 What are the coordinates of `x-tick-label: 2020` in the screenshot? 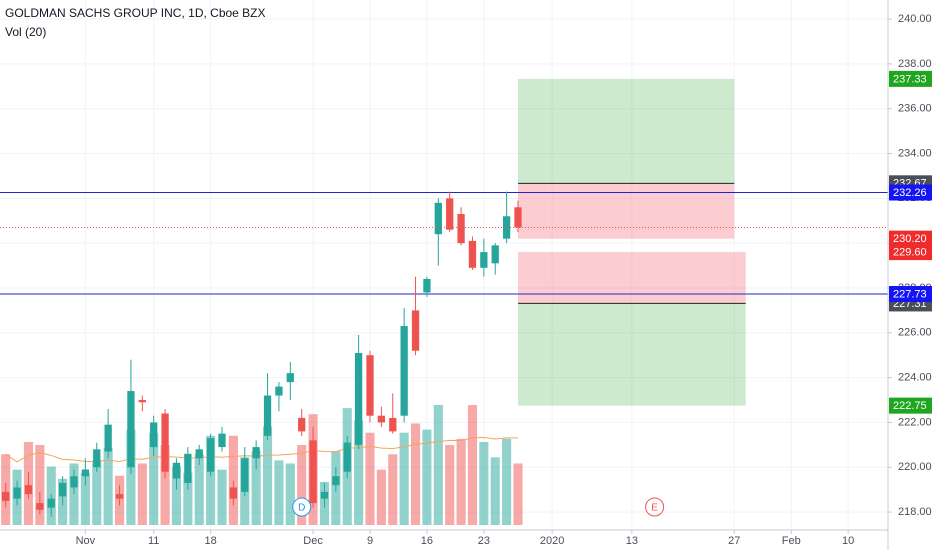 It's located at (552, 541).